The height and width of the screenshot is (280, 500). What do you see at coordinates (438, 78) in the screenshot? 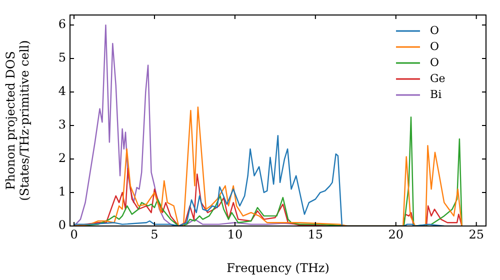
I see `legend-label: Ge` at bounding box center [438, 78].